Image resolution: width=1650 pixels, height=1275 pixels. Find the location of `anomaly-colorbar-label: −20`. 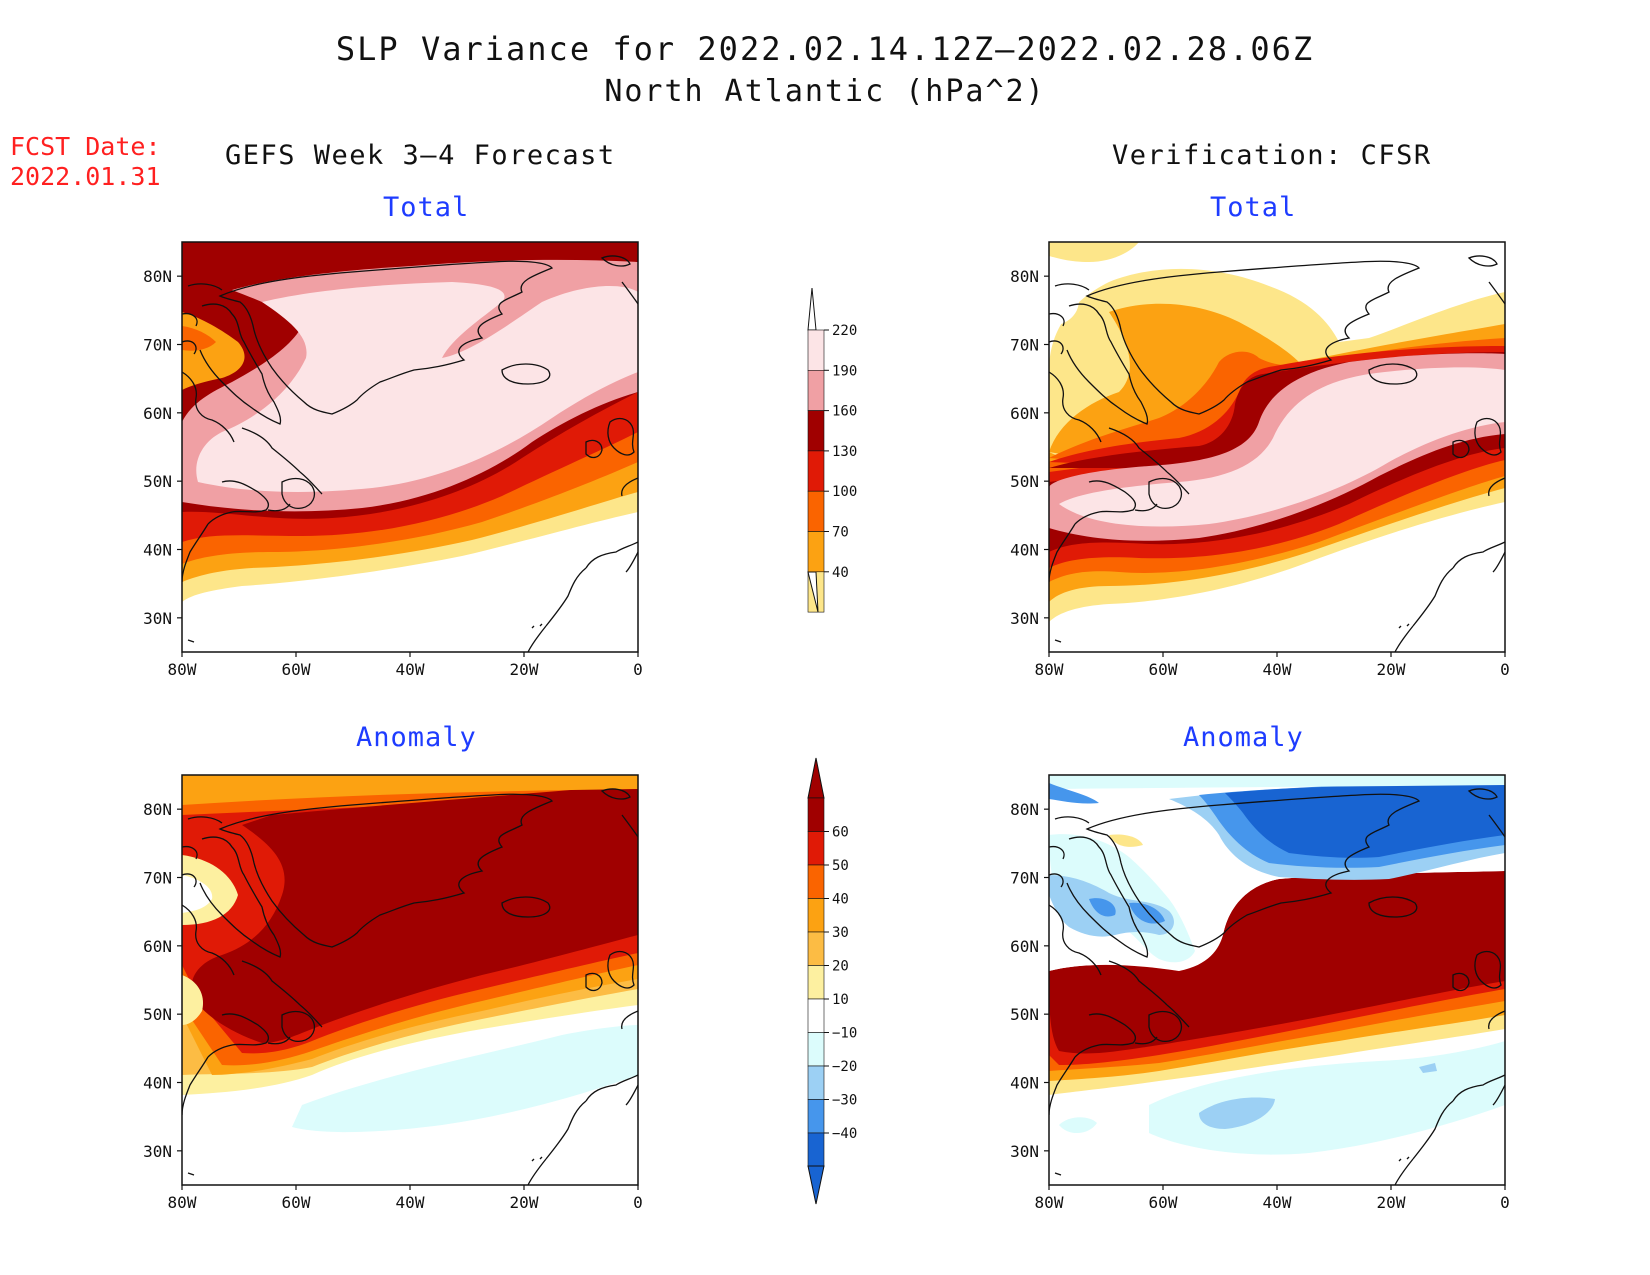

anomaly-colorbar-label: −20 is located at coordinates (844, 1067).